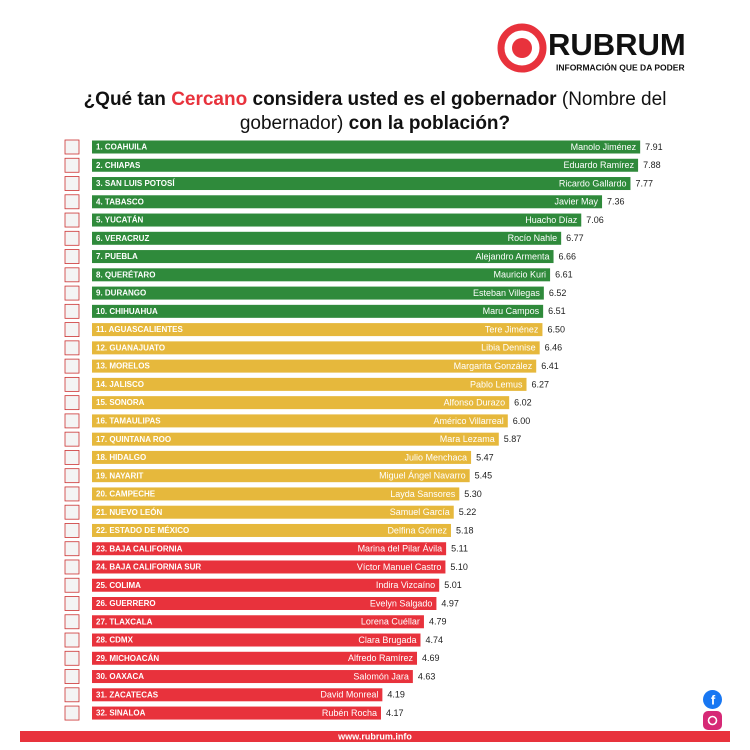 Image resolution: width=750 pixels, height=750 pixels. Describe the element at coordinates (121, 293) in the screenshot. I see `state-label: 9. DURANGO` at that location.